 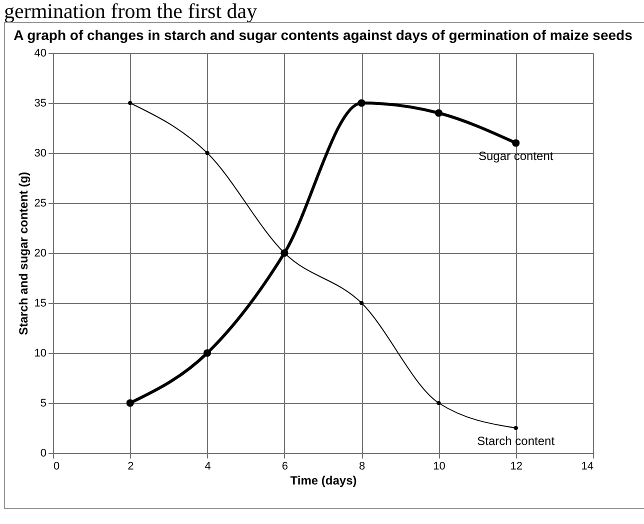 What do you see at coordinates (131, 466) in the screenshot?
I see `x-tick-label: 2` at bounding box center [131, 466].